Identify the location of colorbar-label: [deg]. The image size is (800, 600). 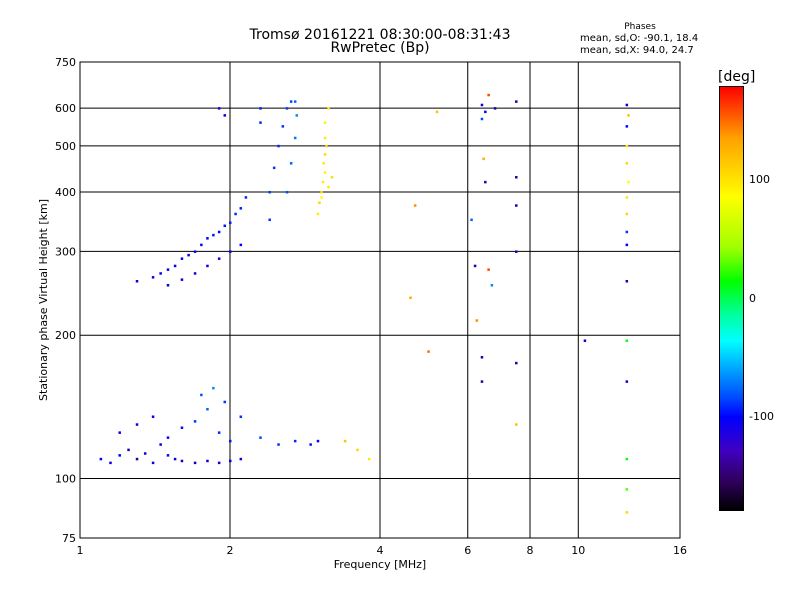
(737, 77).